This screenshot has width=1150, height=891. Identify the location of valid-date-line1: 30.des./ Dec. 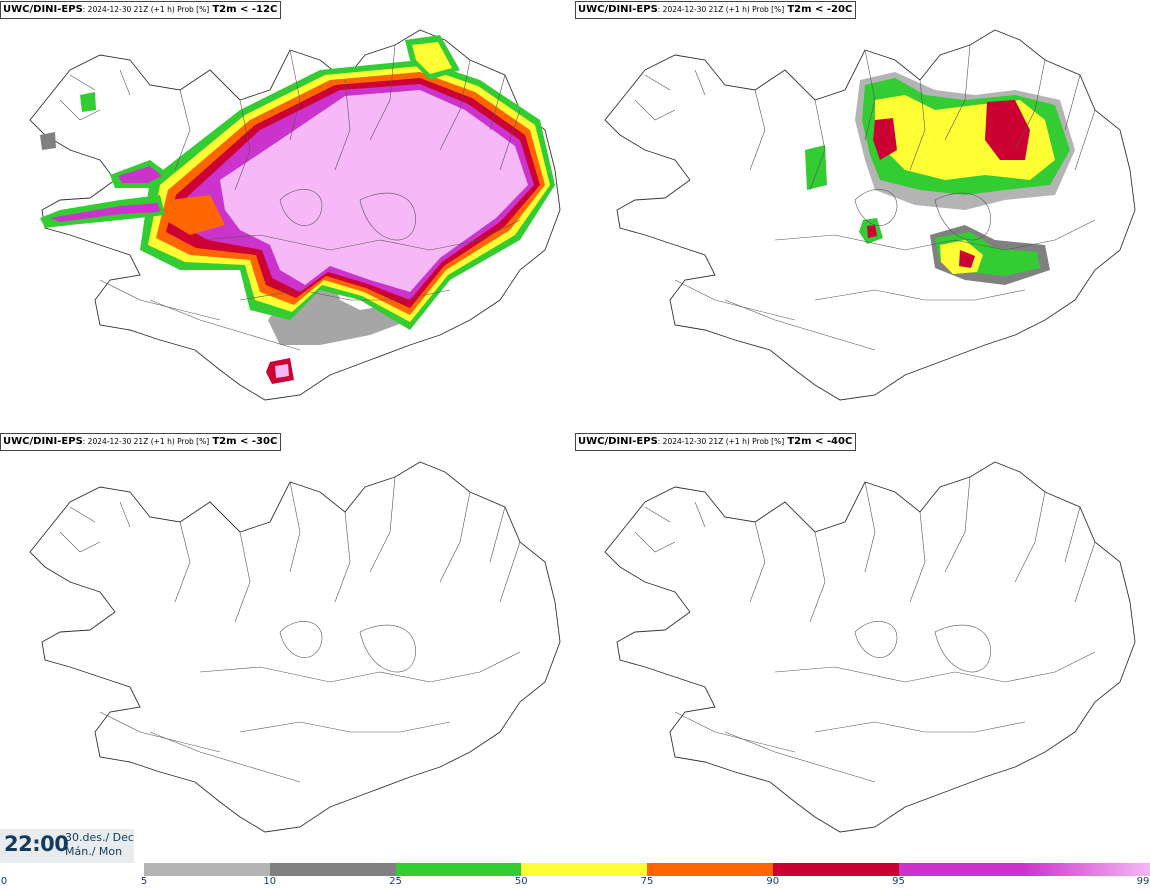
(99, 837).